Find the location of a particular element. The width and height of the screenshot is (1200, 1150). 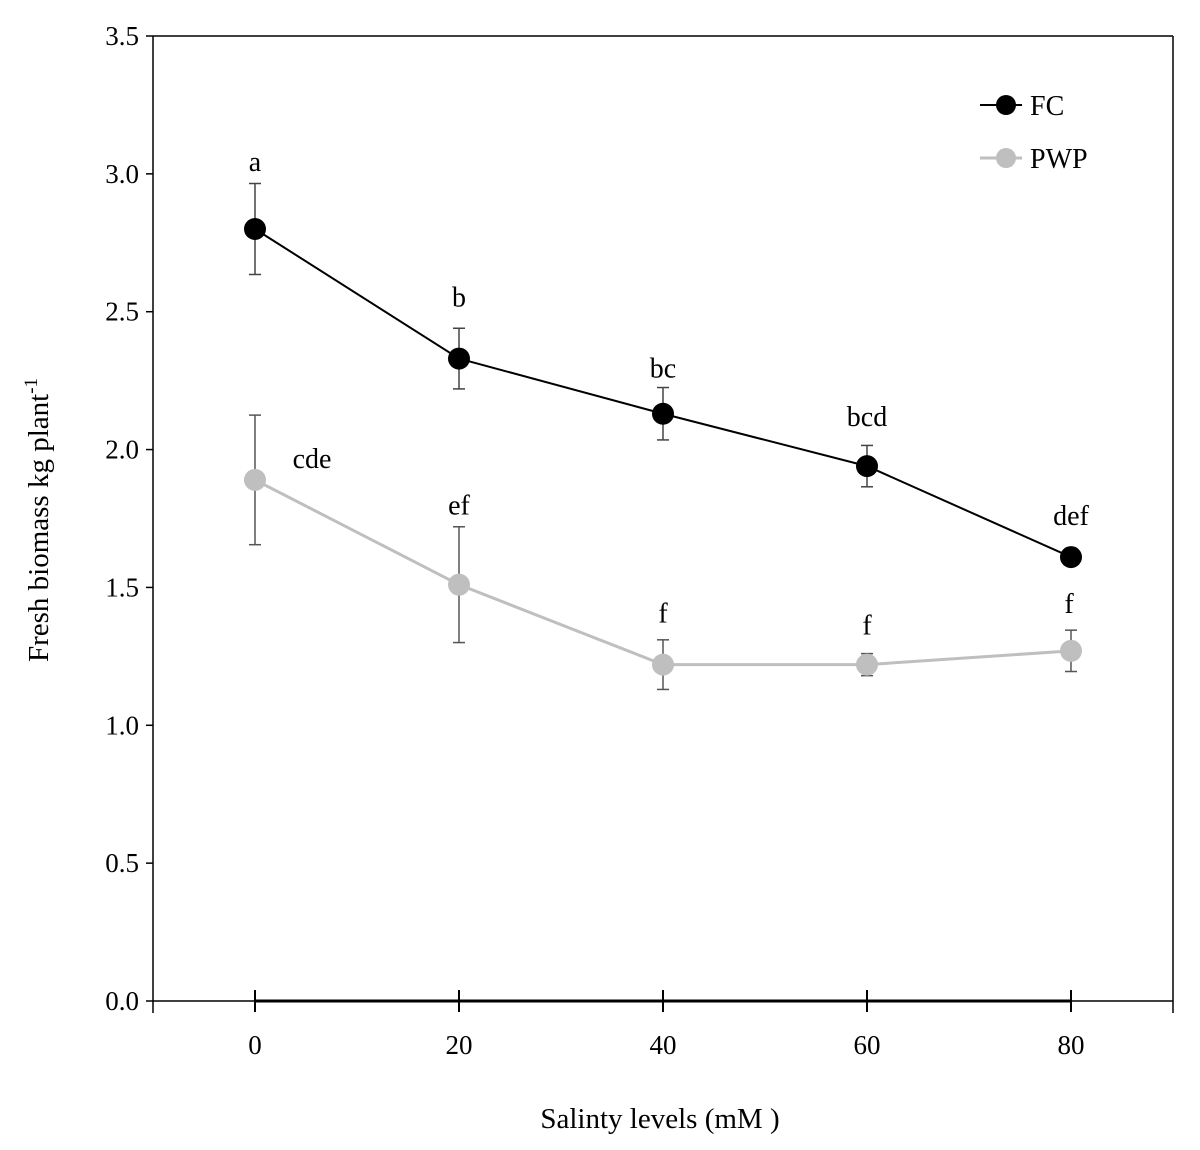

x-axis: 0 20 40 60 80 is located at coordinates (663, 1025).